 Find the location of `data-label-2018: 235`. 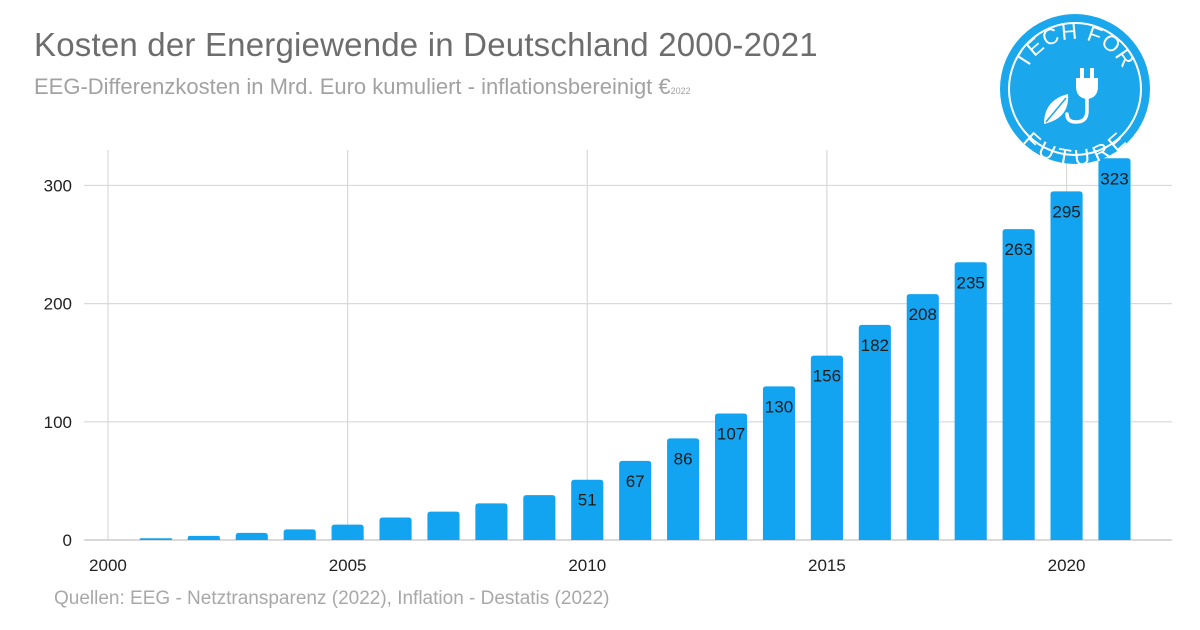

data-label-2018: 235 is located at coordinates (971, 282).